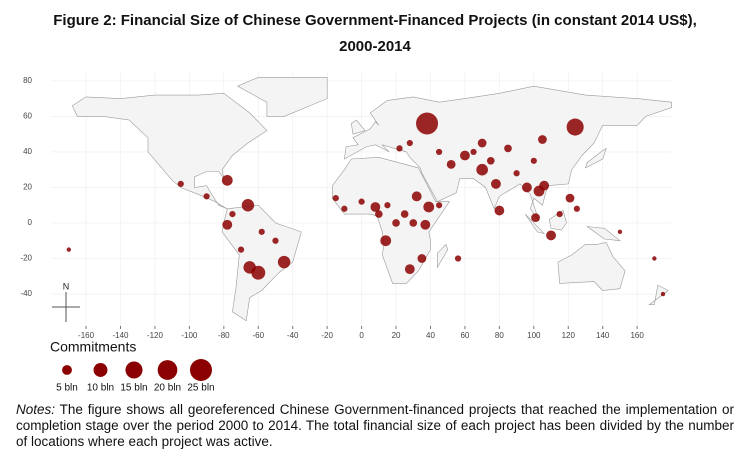  Describe the element at coordinates (189, 335) in the screenshot. I see `x-tick-label: -100` at that location.